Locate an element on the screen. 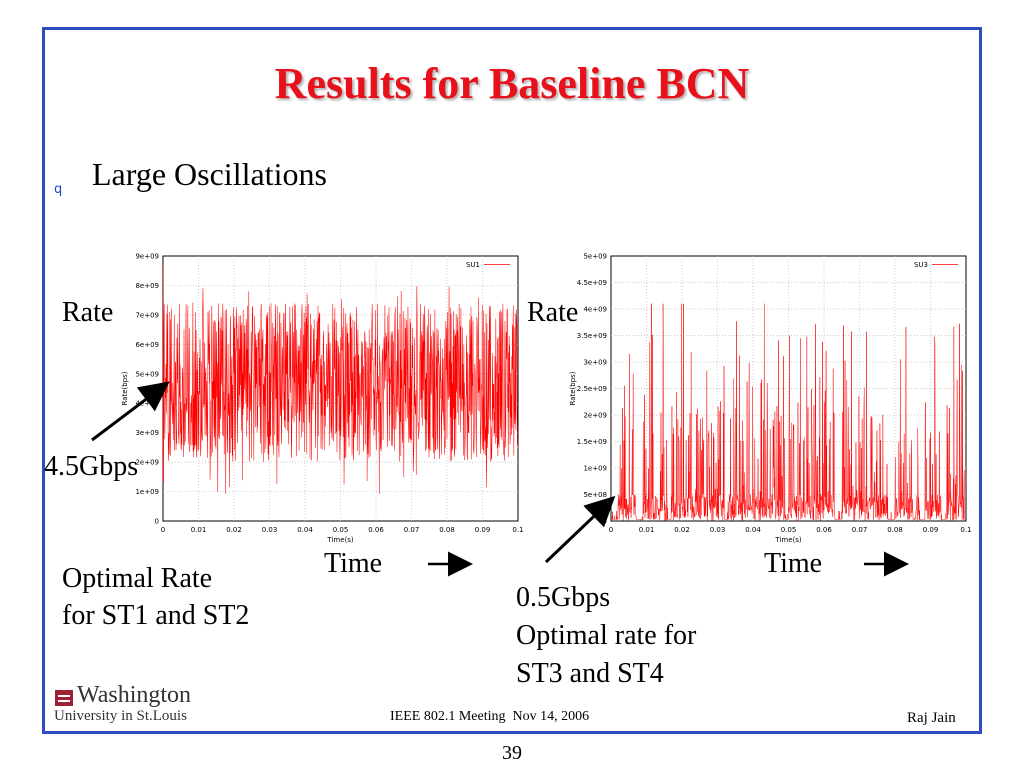 Image resolution: width=1024 pixels, height=768 pixels. university-logo: Washington University in St.Louis is located at coordinates (122, 706).